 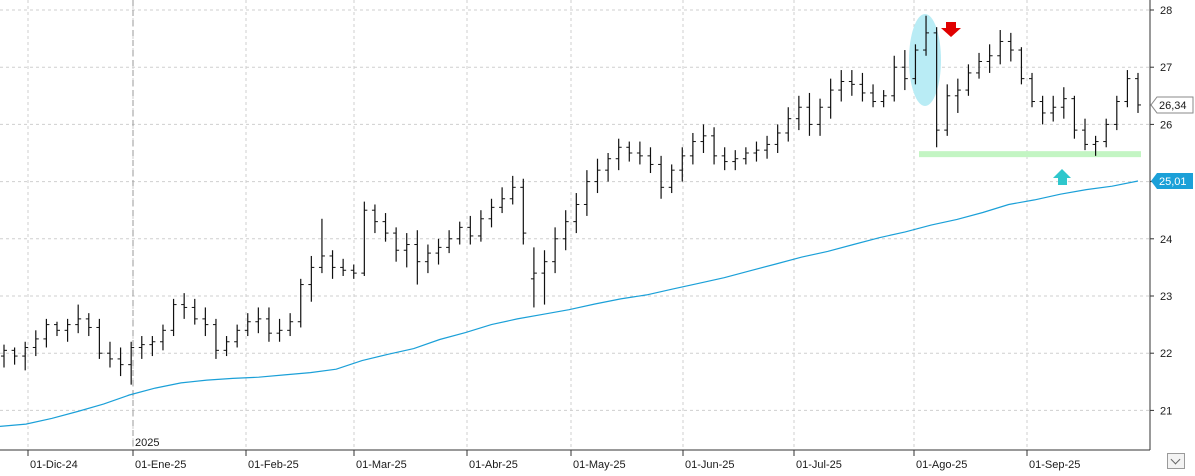 I want to click on x-tick-label: 01-Sep-25, so click(x=1054, y=465).